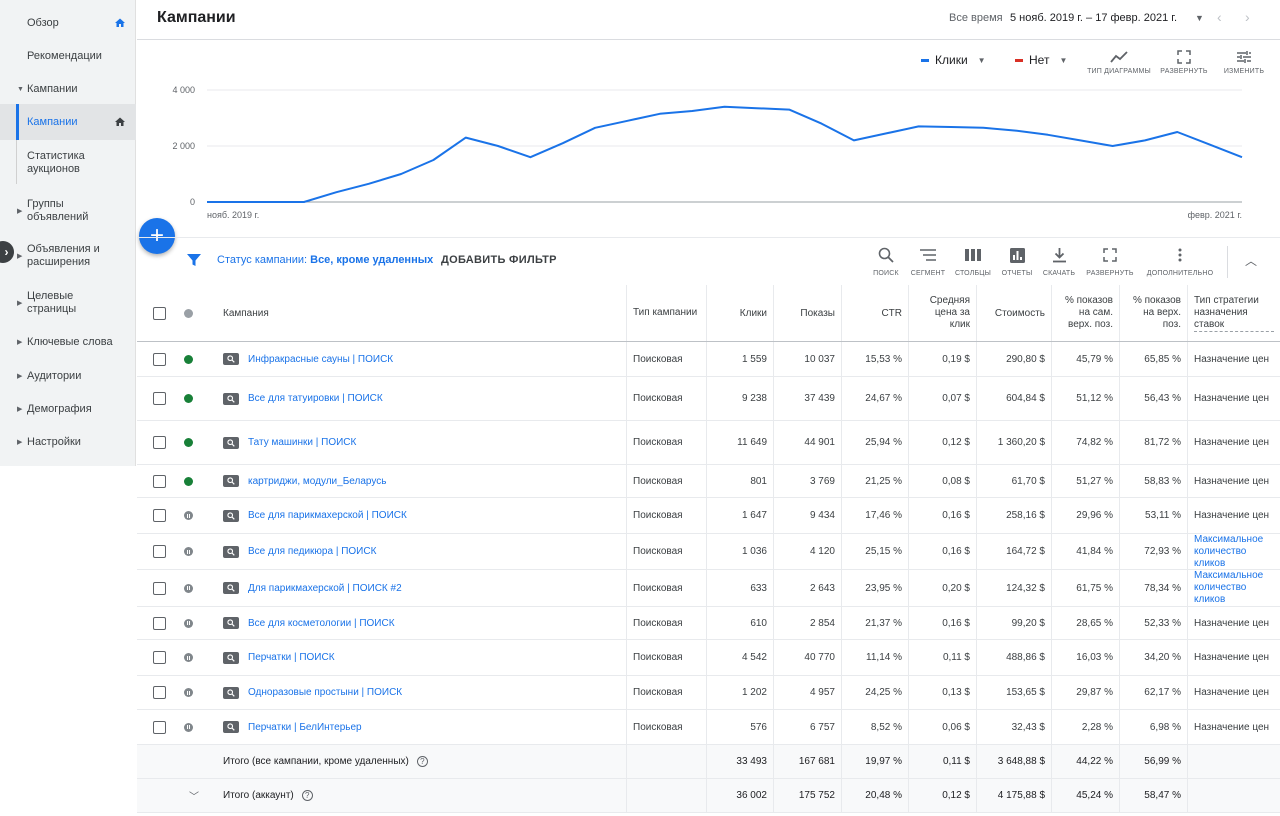 Image resolution: width=1280 pixels, height=816 pixels. What do you see at coordinates (315, 398) in the screenshot?
I see `campaign-link: Все для татуировки | ПОИСК` at bounding box center [315, 398].